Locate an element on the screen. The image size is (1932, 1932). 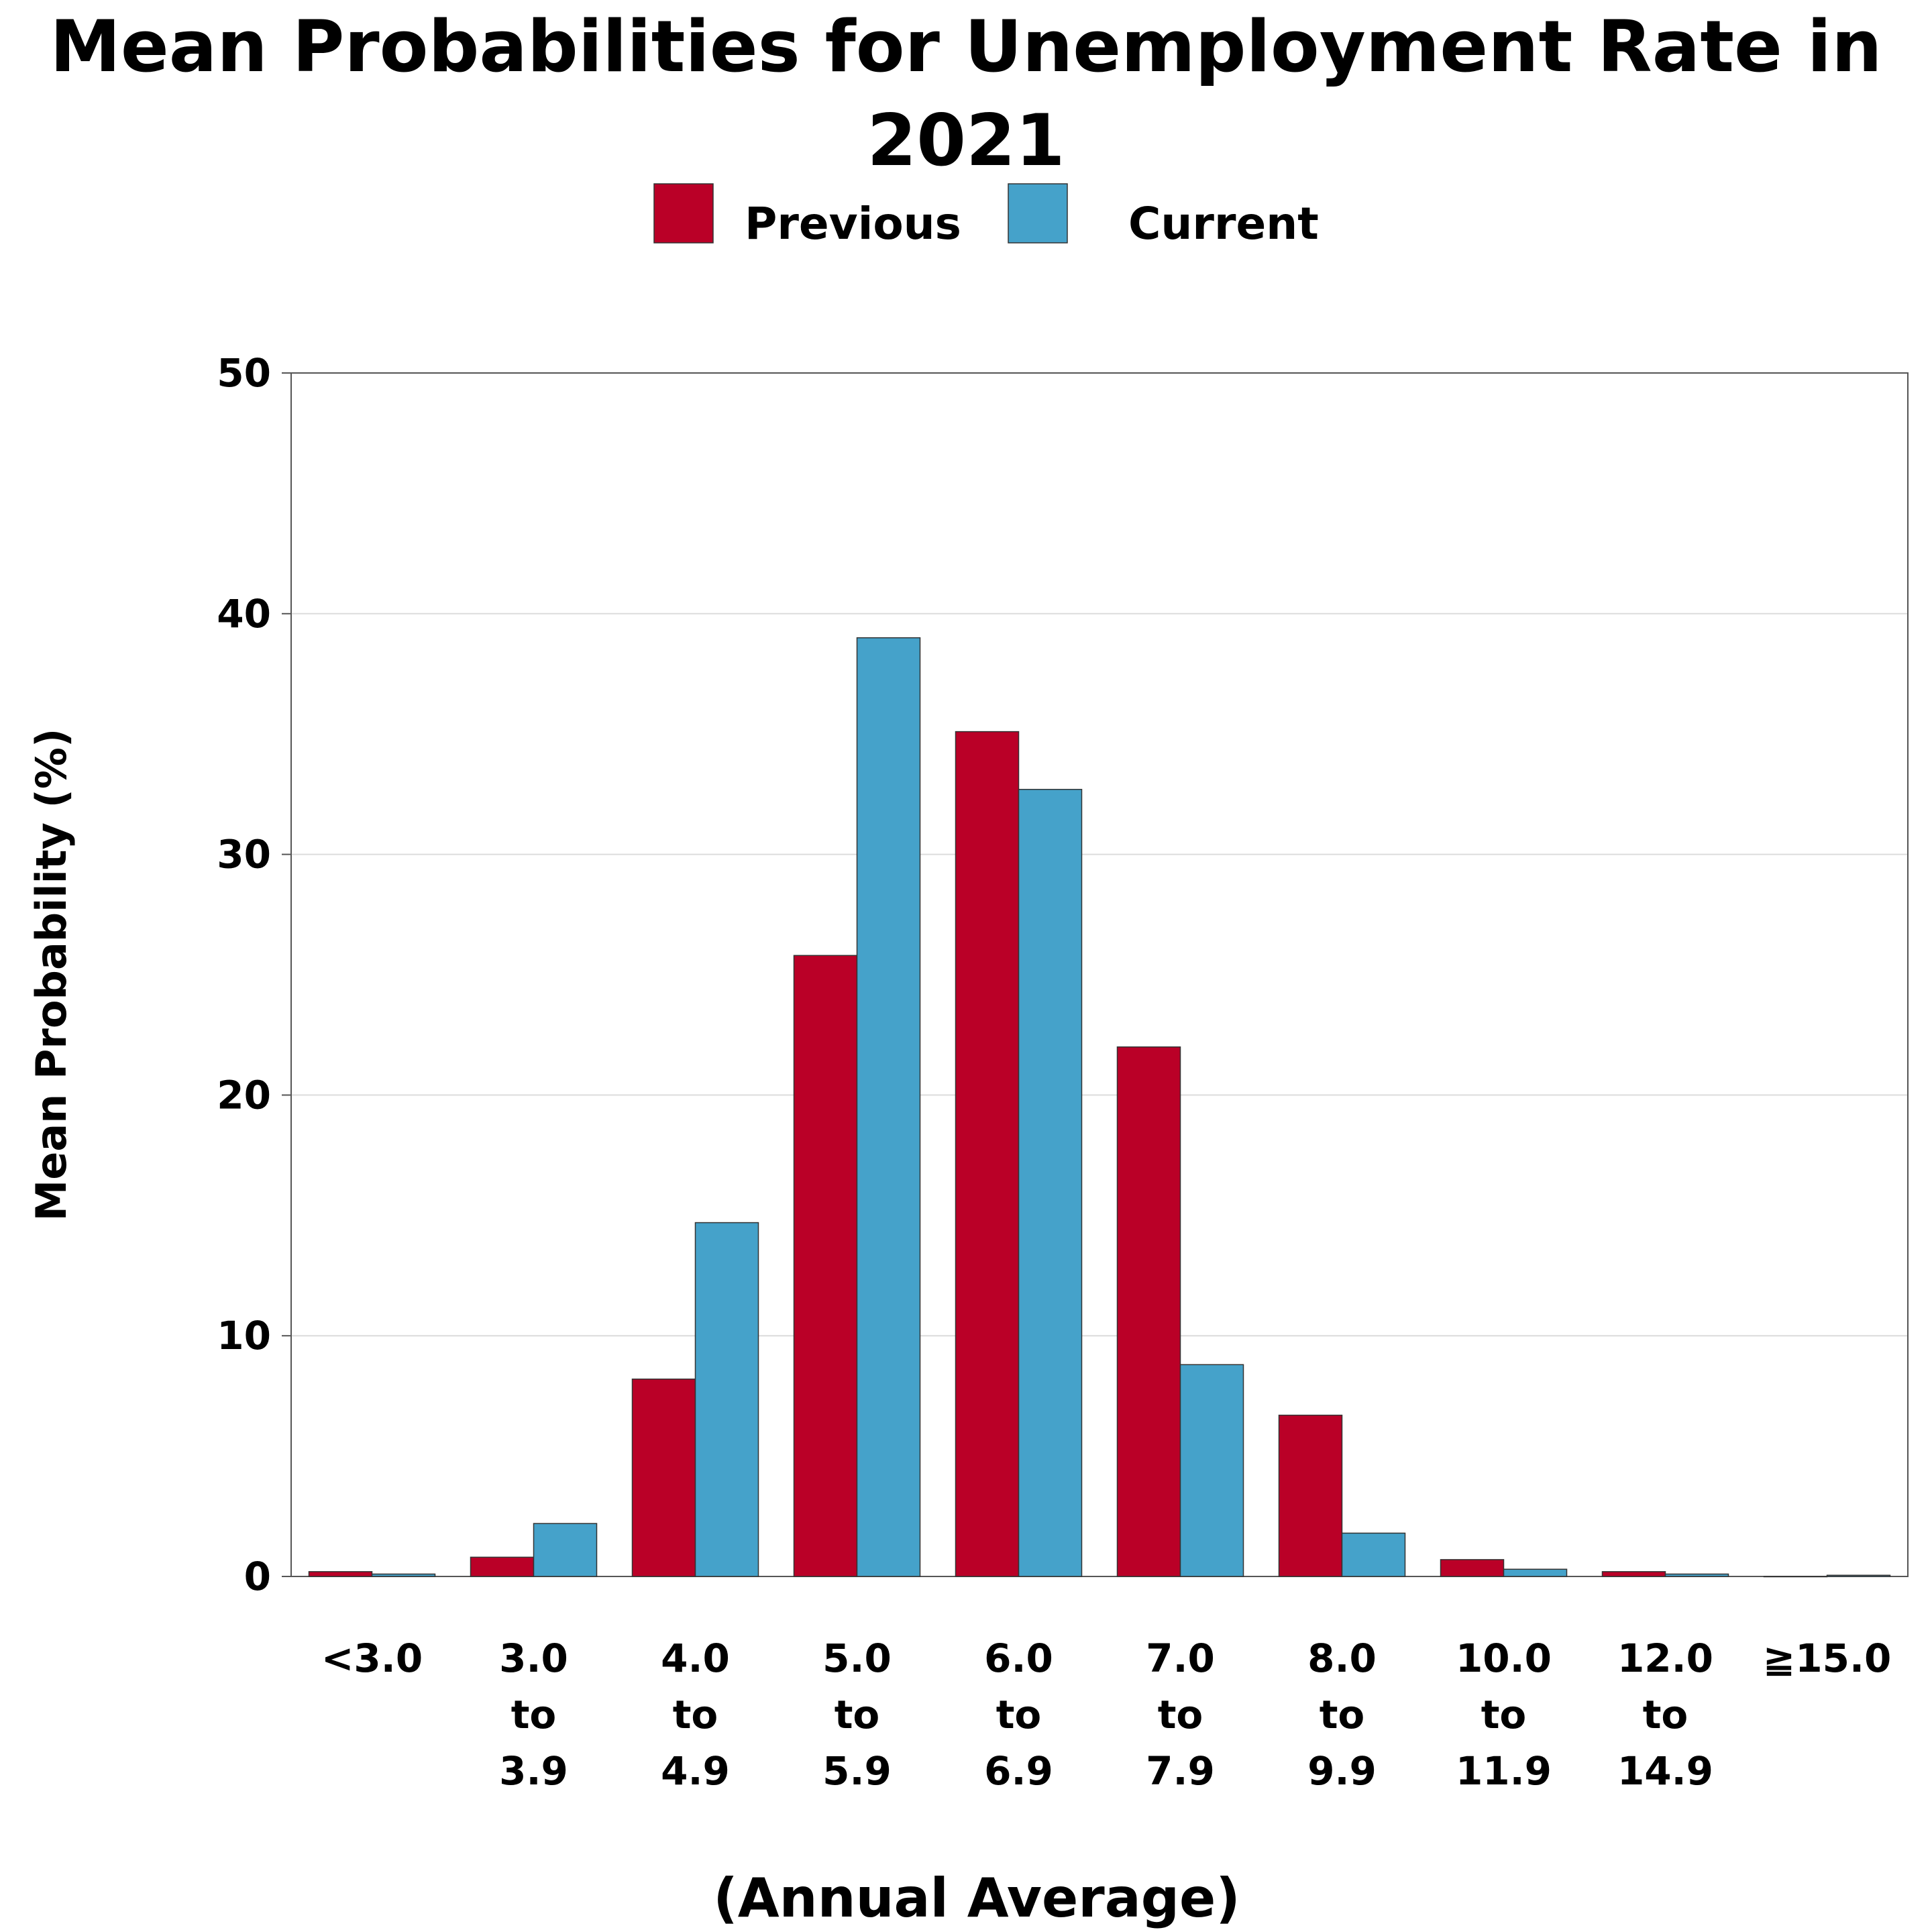
y-tick-label: 0 is located at coordinates (257, 1576).